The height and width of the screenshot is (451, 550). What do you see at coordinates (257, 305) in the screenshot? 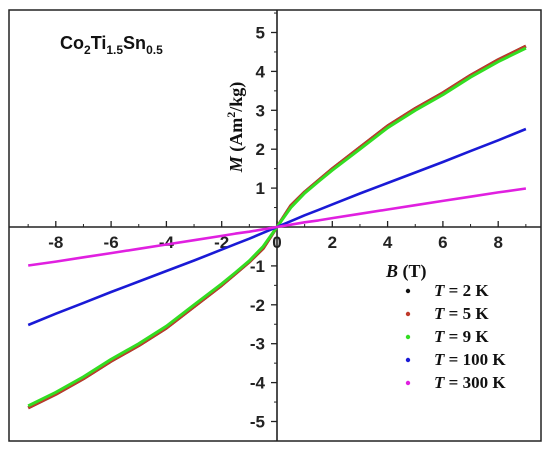
I see `y-tick-label: -2` at bounding box center [257, 305].